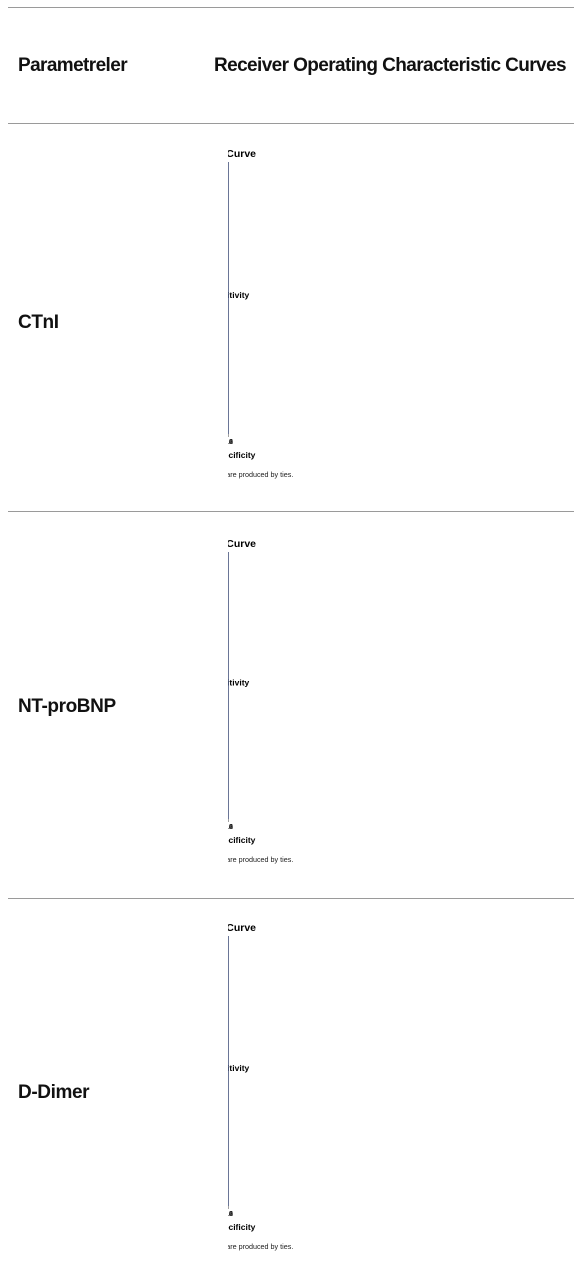  I want to click on parameter-label-d-dimer: D-Dimer, so click(54, 1092).